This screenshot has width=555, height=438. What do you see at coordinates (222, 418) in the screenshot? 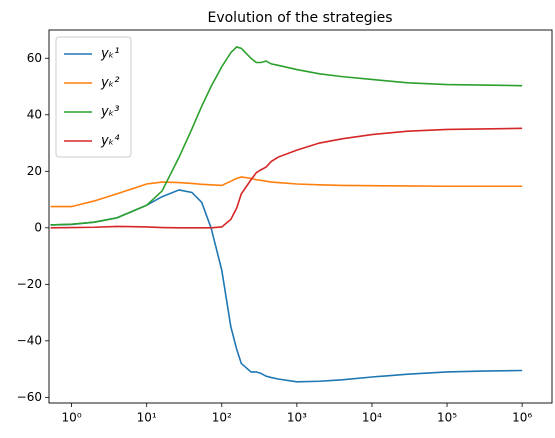
I see `x-tick-label: 10²` at bounding box center [222, 418].